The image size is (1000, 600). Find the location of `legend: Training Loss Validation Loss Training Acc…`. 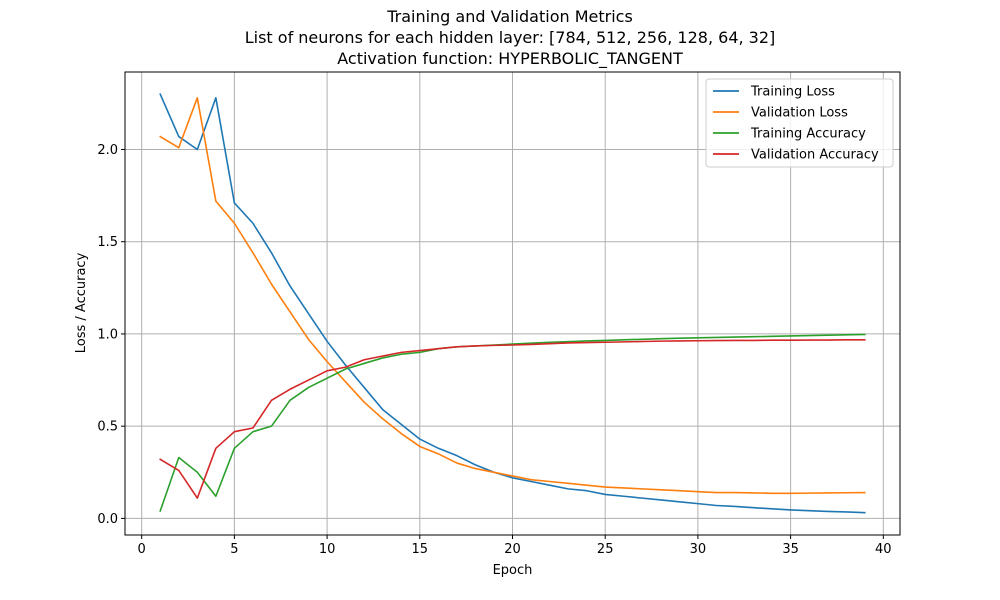

legend: Training Loss Validation Loss Training Acc… is located at coordinates (799, 123).